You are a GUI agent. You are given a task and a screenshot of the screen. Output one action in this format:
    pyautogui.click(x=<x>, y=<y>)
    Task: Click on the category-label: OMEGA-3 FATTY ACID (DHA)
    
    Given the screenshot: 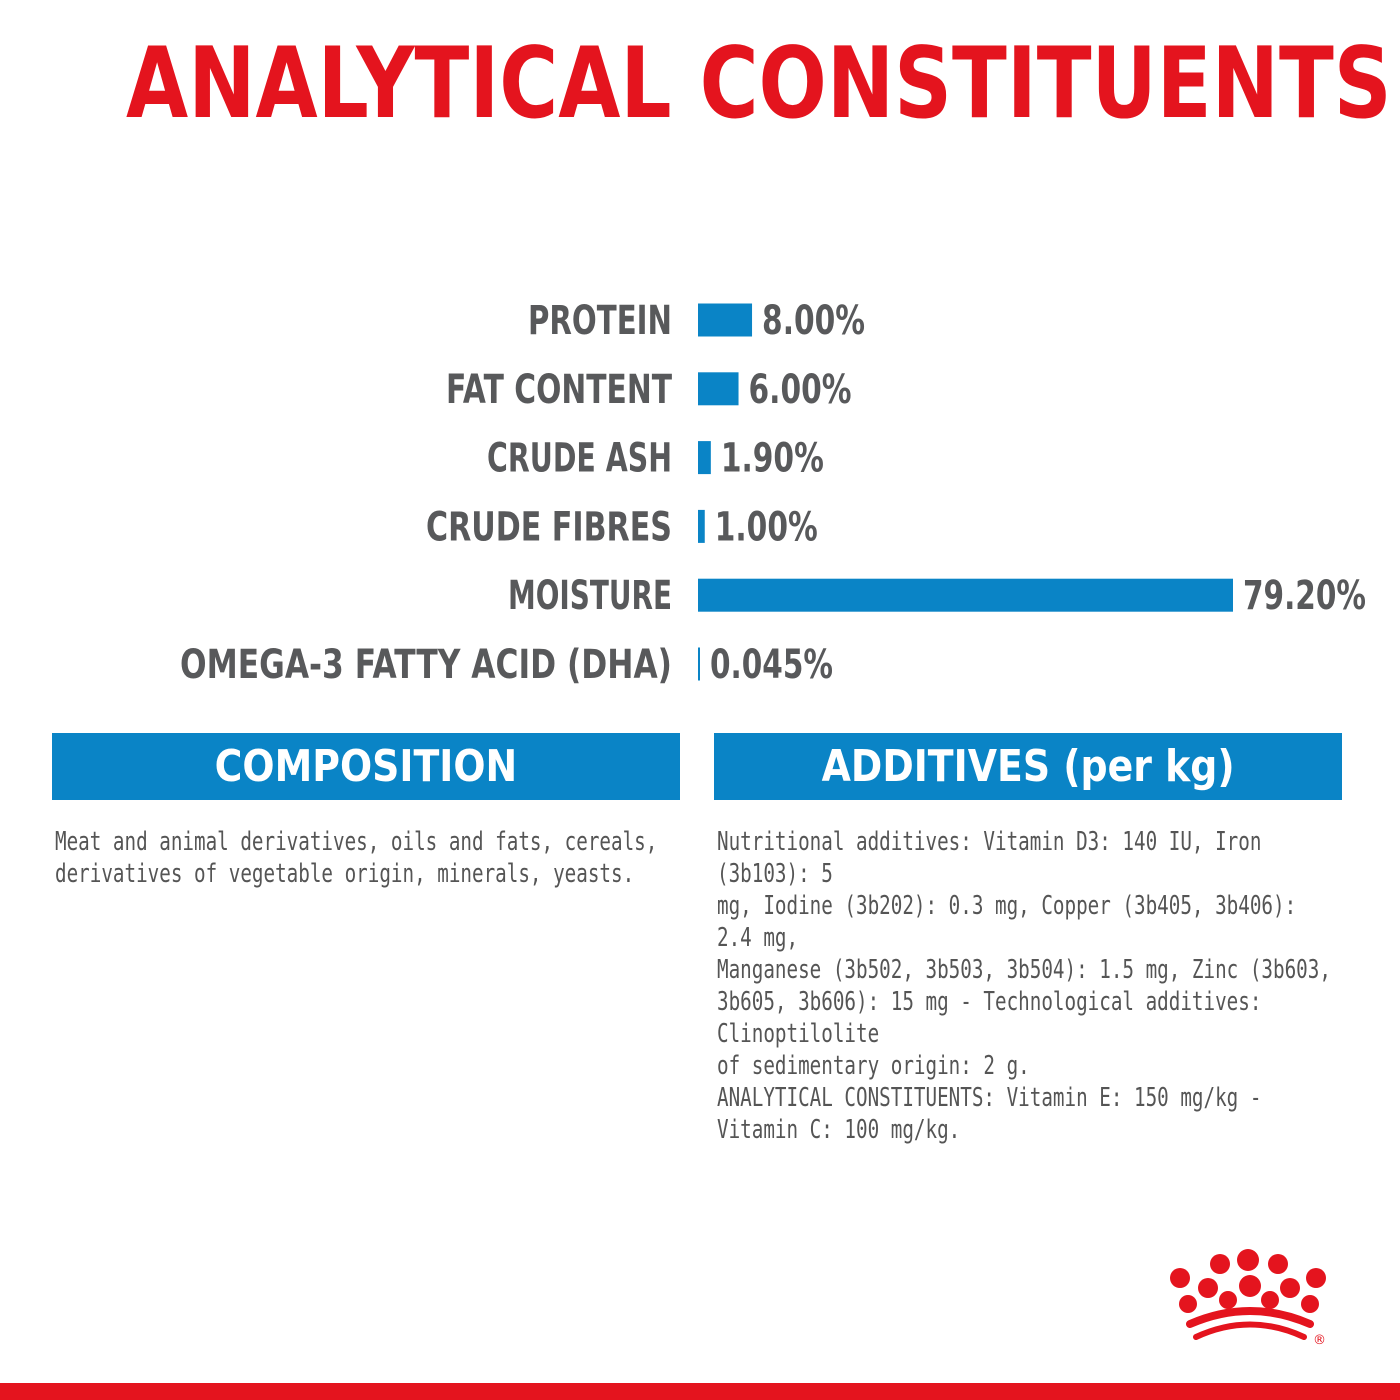 What is the action you would take?
    pyautogui.click(x=426, y=665)
    